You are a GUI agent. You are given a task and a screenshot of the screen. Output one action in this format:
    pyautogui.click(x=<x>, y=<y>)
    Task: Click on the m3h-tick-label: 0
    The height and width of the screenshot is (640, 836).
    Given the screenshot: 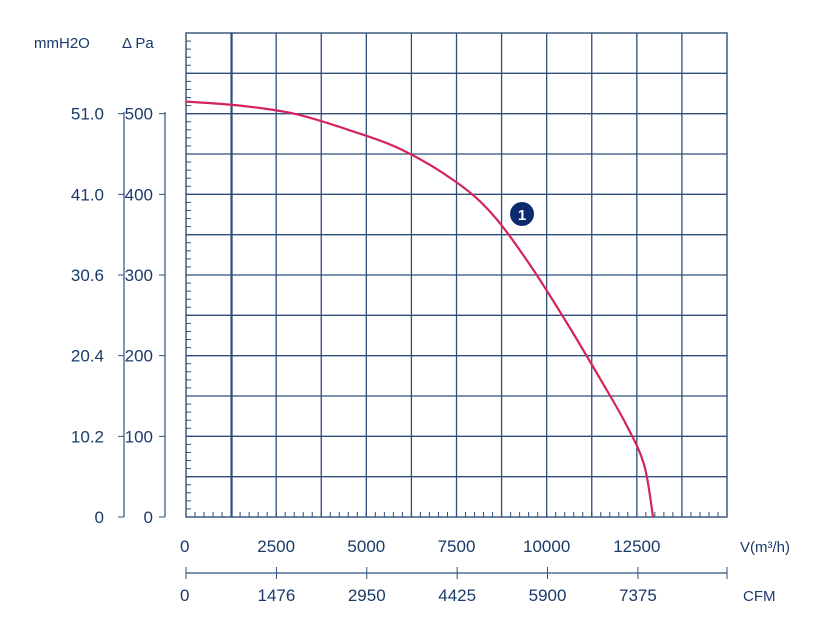 What is the action you would take?
    pyautogui.click(x=184, y=546)
    